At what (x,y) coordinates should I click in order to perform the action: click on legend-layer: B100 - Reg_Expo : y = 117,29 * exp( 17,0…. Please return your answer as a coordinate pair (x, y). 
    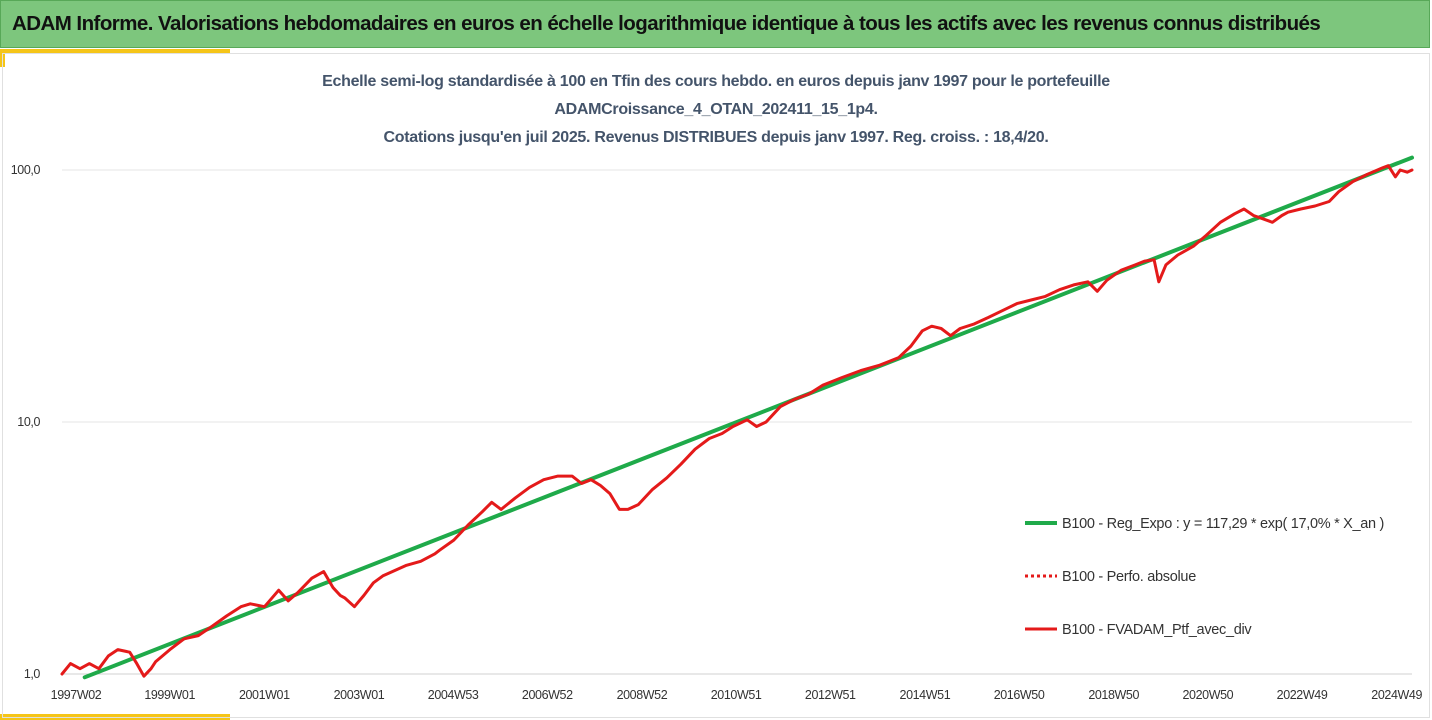
    Looking at the image, I should click on (1204, 577).